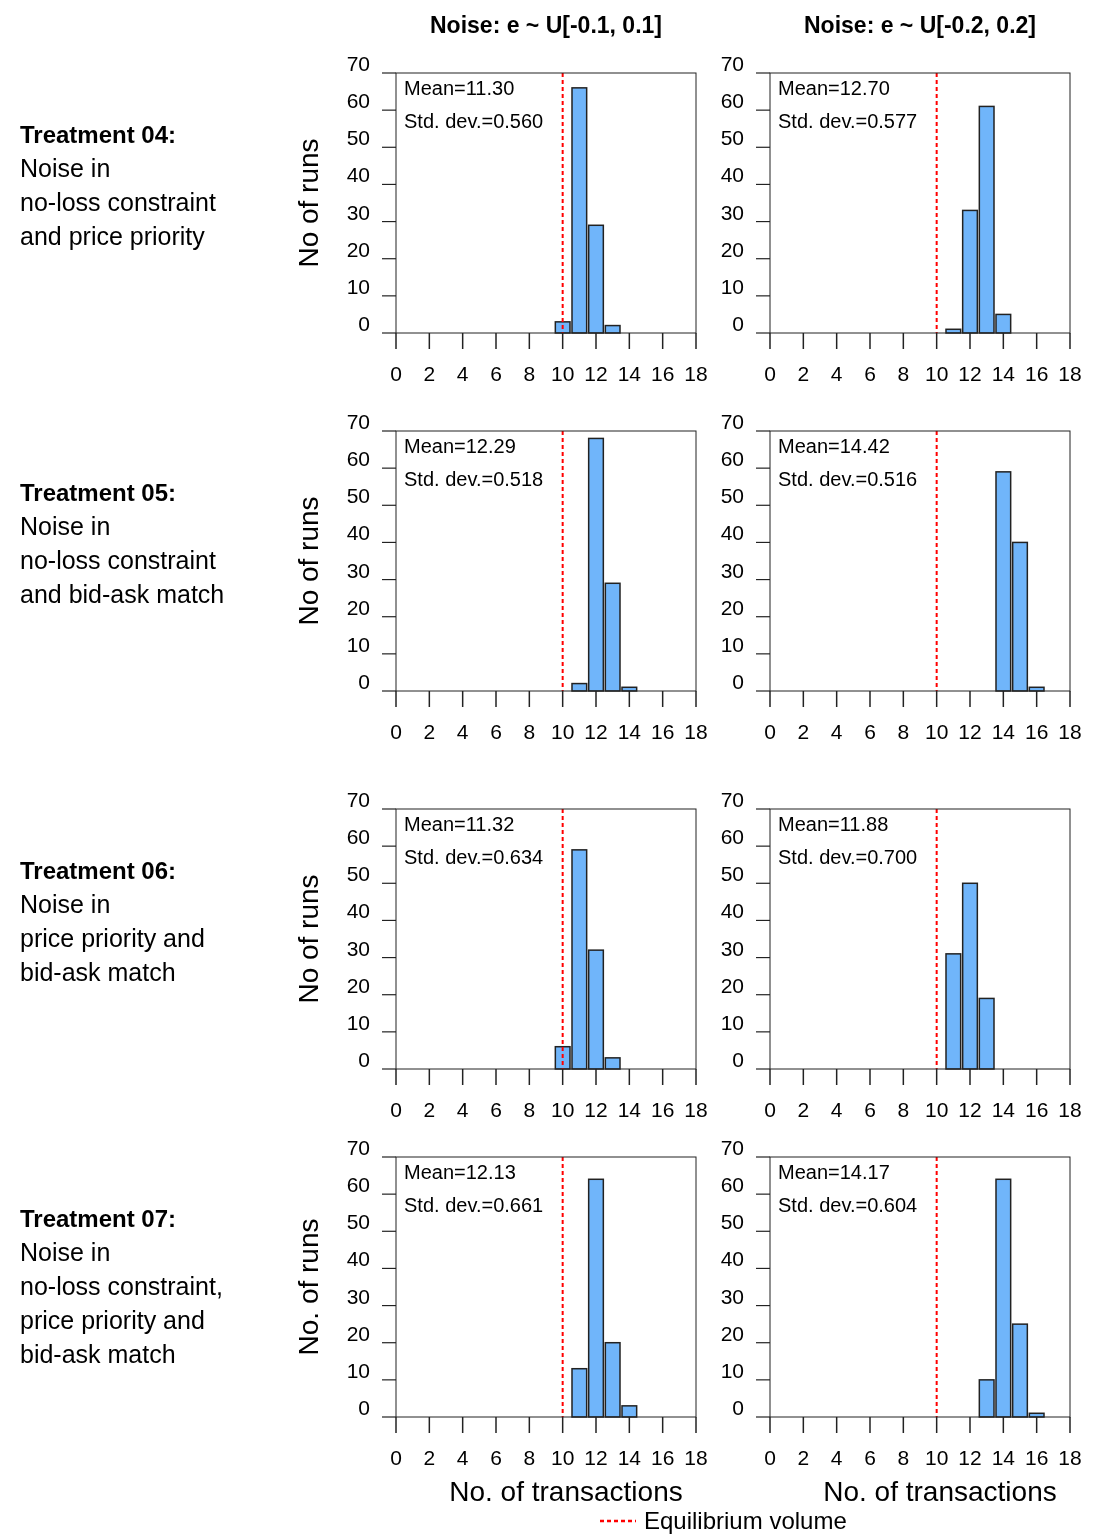 The image size is (1104, 1535). What do you see at coordinates (98, 1218) in the screenshot?
I see `text: Treatment 07:` at bounding box center [98, 1218].